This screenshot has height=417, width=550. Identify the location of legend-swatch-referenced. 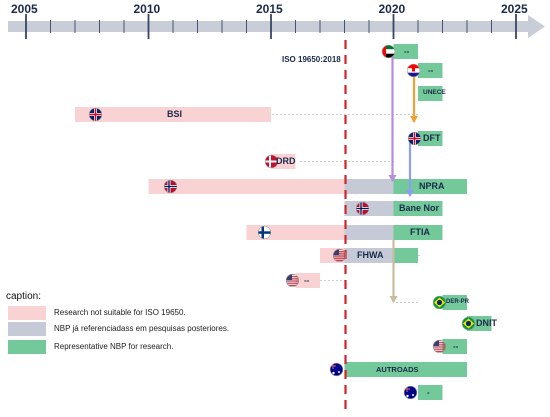
(27, 329).